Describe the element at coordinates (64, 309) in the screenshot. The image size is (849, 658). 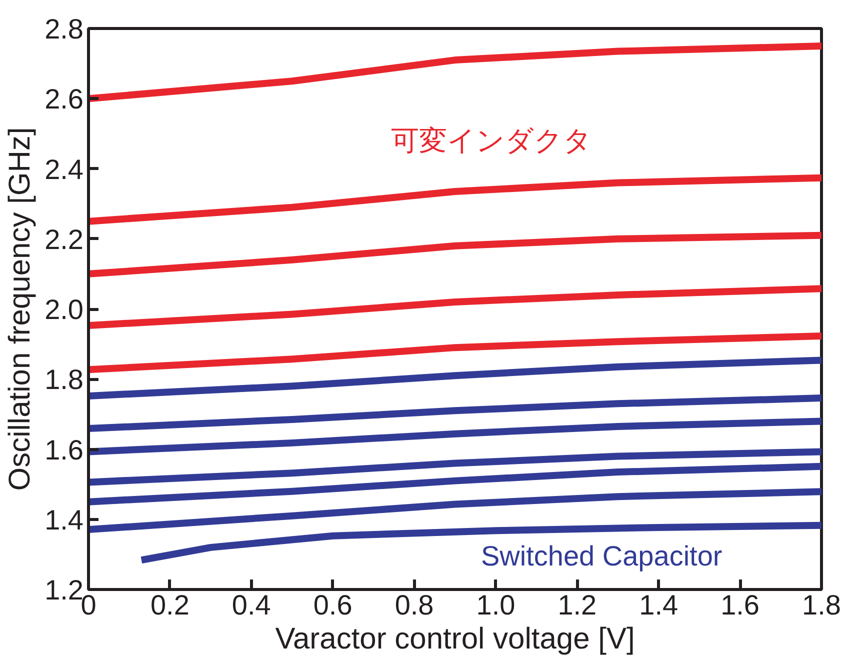
I see `y-tick-label: 2.0` at that location.